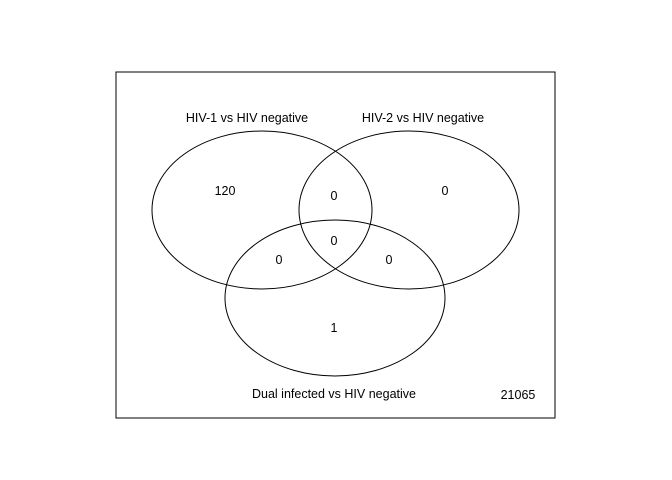 The height and width of the screenshot is (480, 672). What do you see at coordinates (335, 298) in the screenshot?
I see `set-c-ellipse` at bounding box center [335, 298].